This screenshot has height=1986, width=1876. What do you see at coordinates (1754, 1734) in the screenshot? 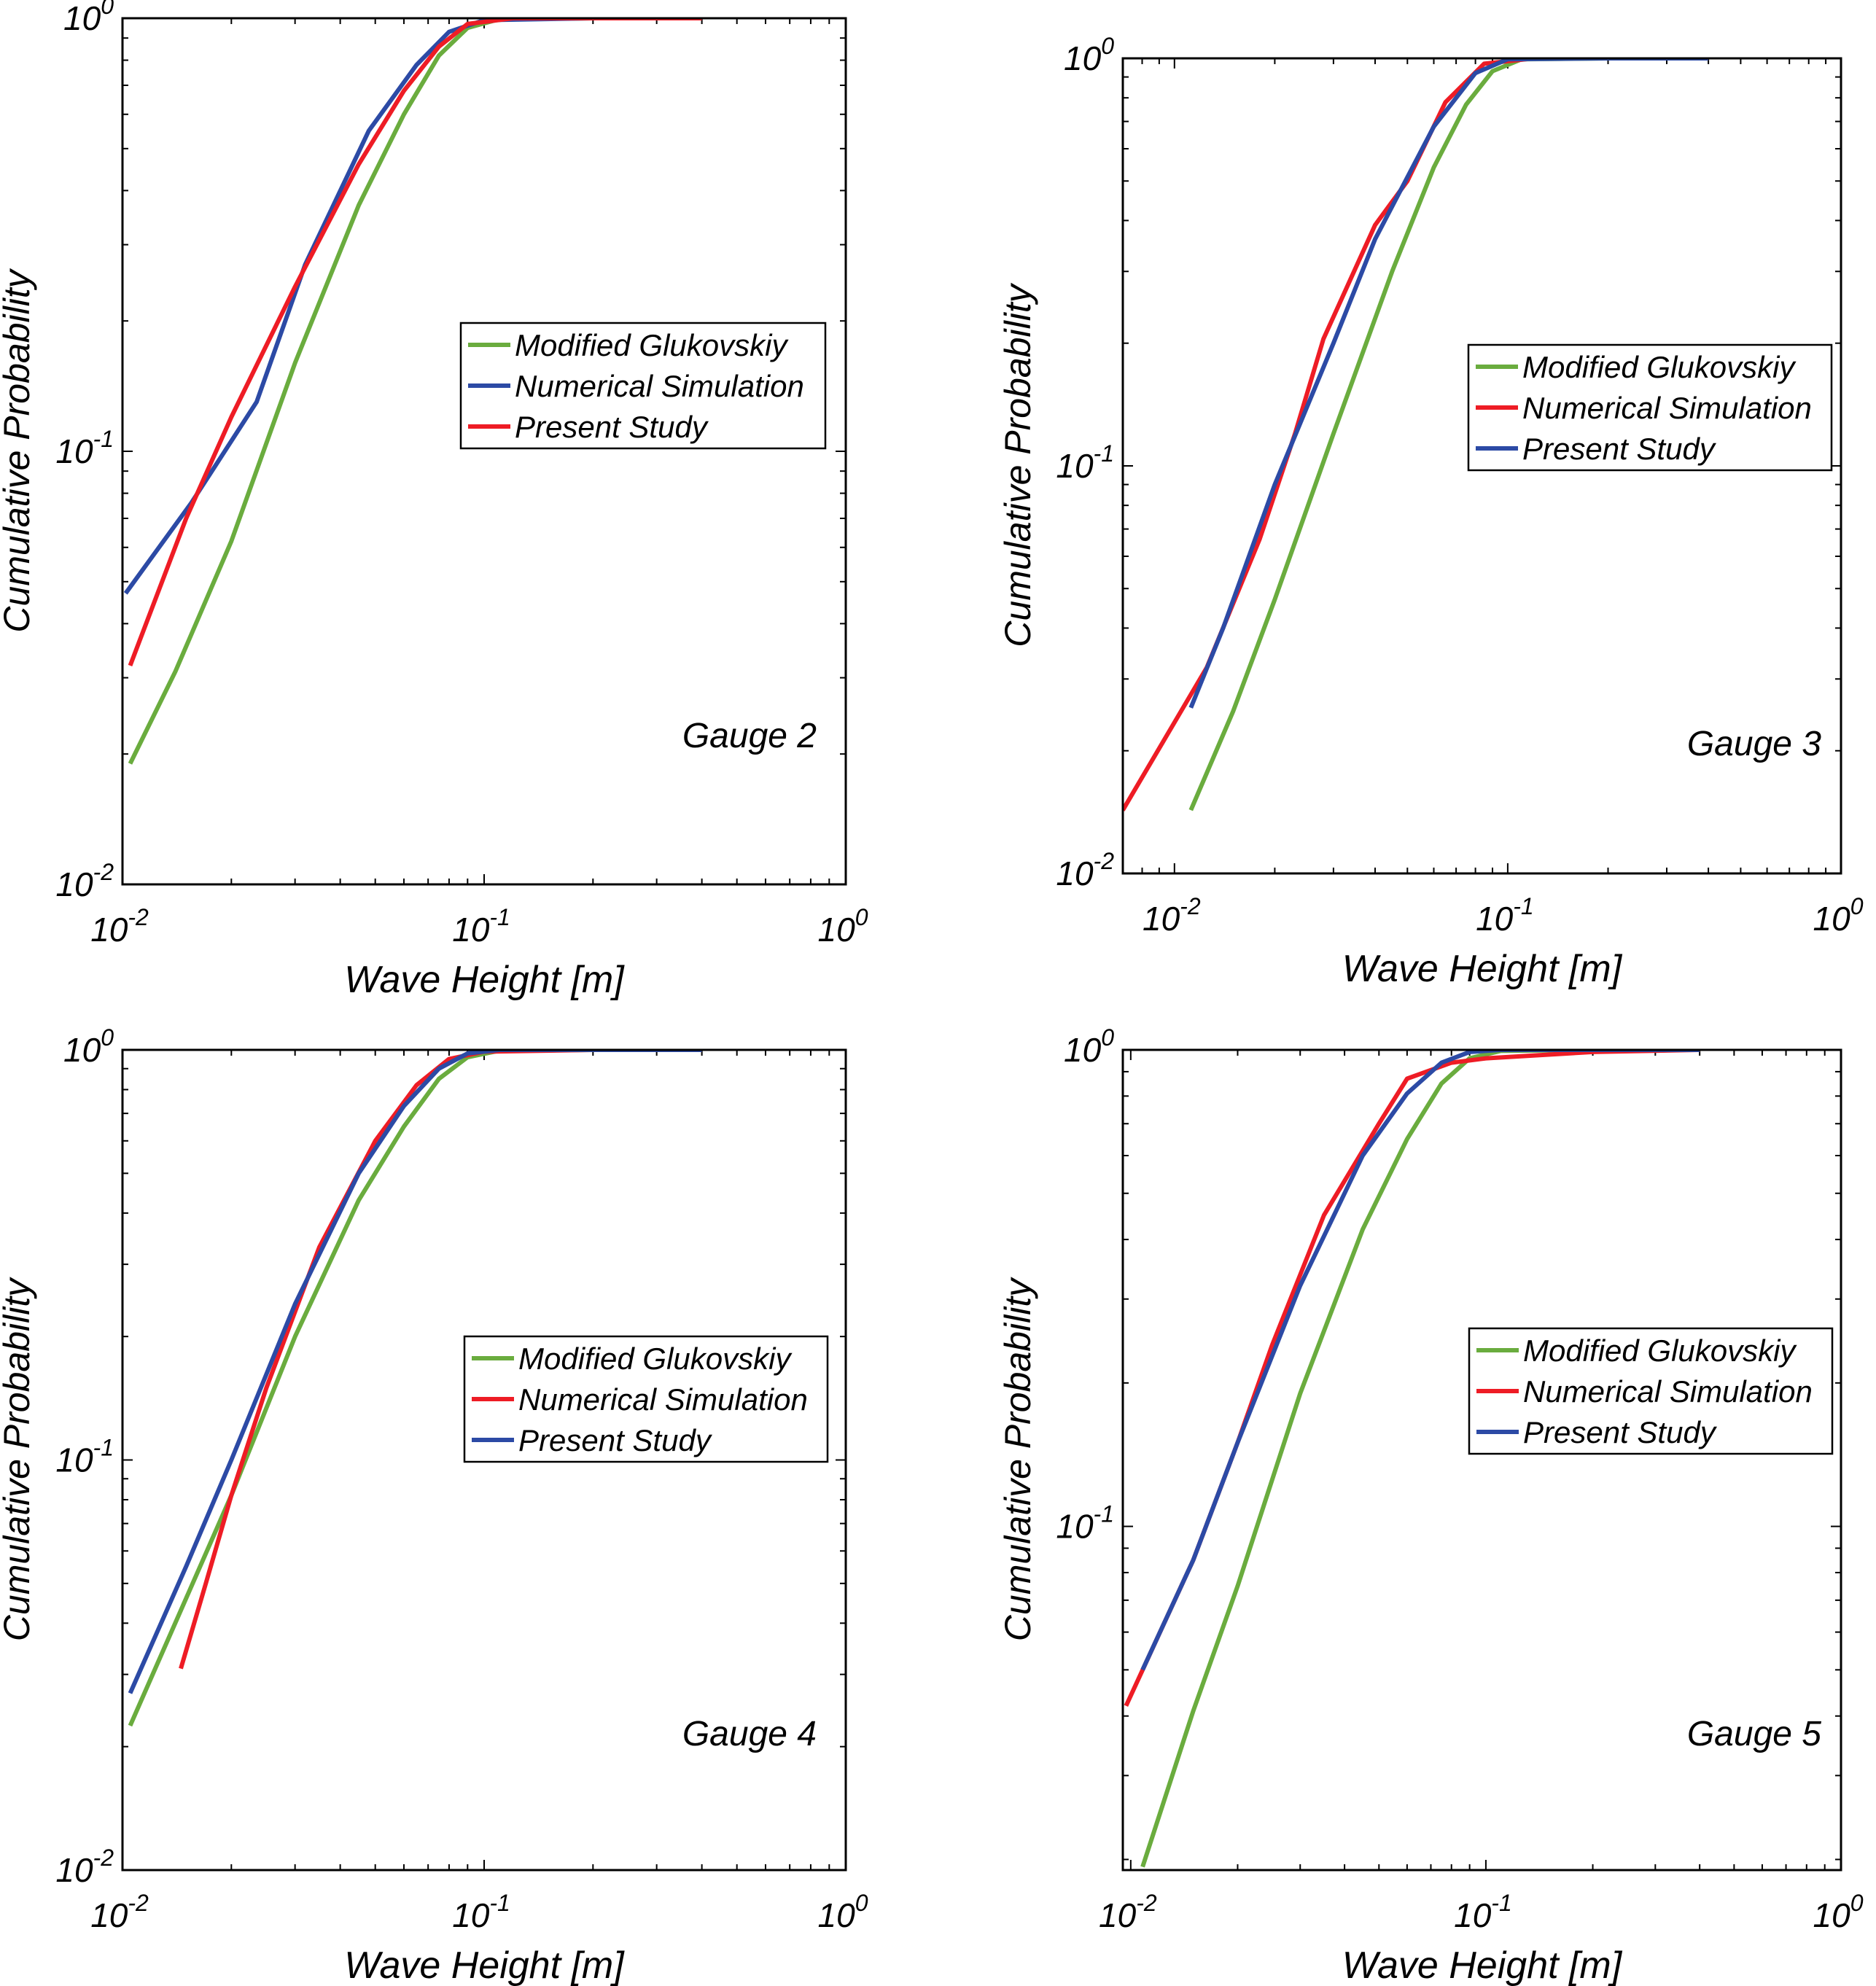
I see `gauge-annotation: Gauge 5` at bounding box center [1754, 1734].